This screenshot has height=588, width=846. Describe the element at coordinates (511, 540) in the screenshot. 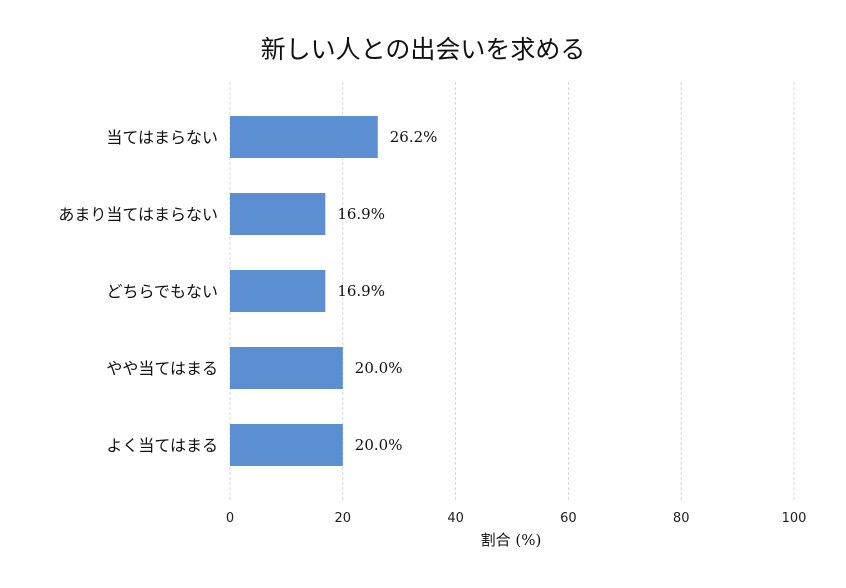

I see `x-axis-label: 割合 (%)` at that location.